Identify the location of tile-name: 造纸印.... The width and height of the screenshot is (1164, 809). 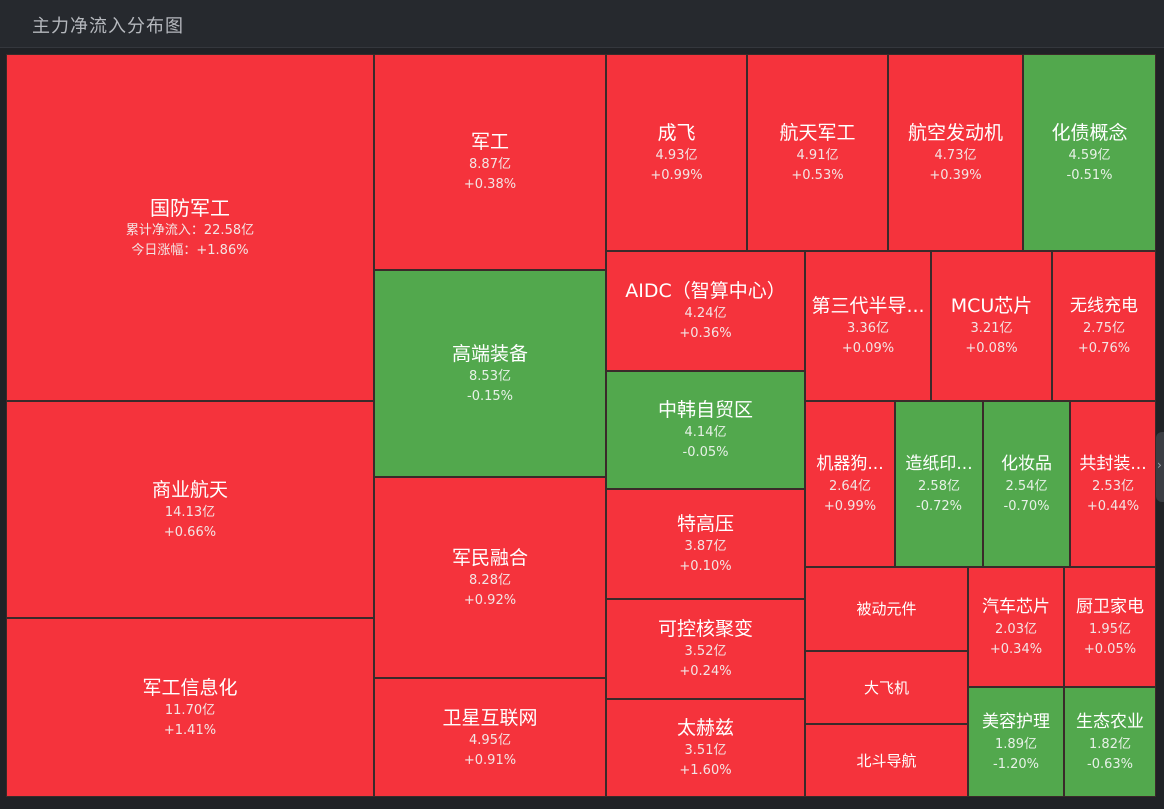
(939, 464).